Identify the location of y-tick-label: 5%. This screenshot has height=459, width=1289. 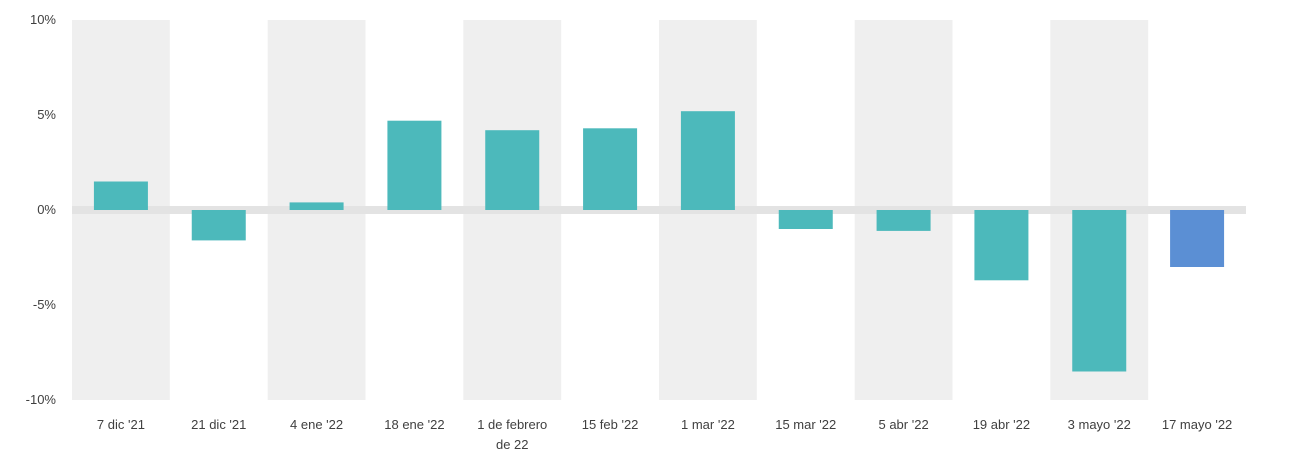
(46, 114).